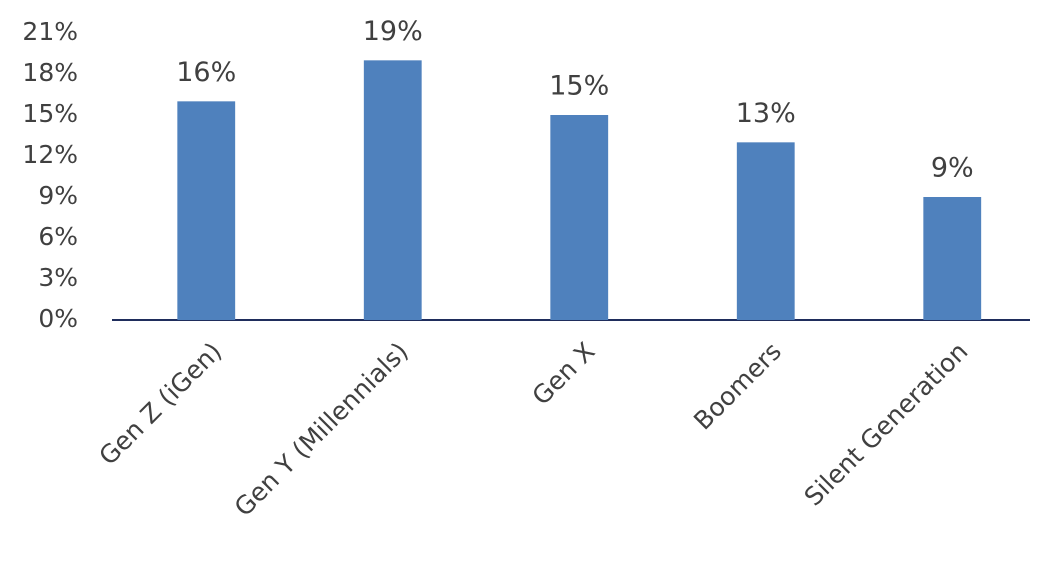 The height and width of the screenshot is (568, 1041). Describe the element at coordinates (206, 72) in the screenshot. I see `data-label: 16%` at that location.